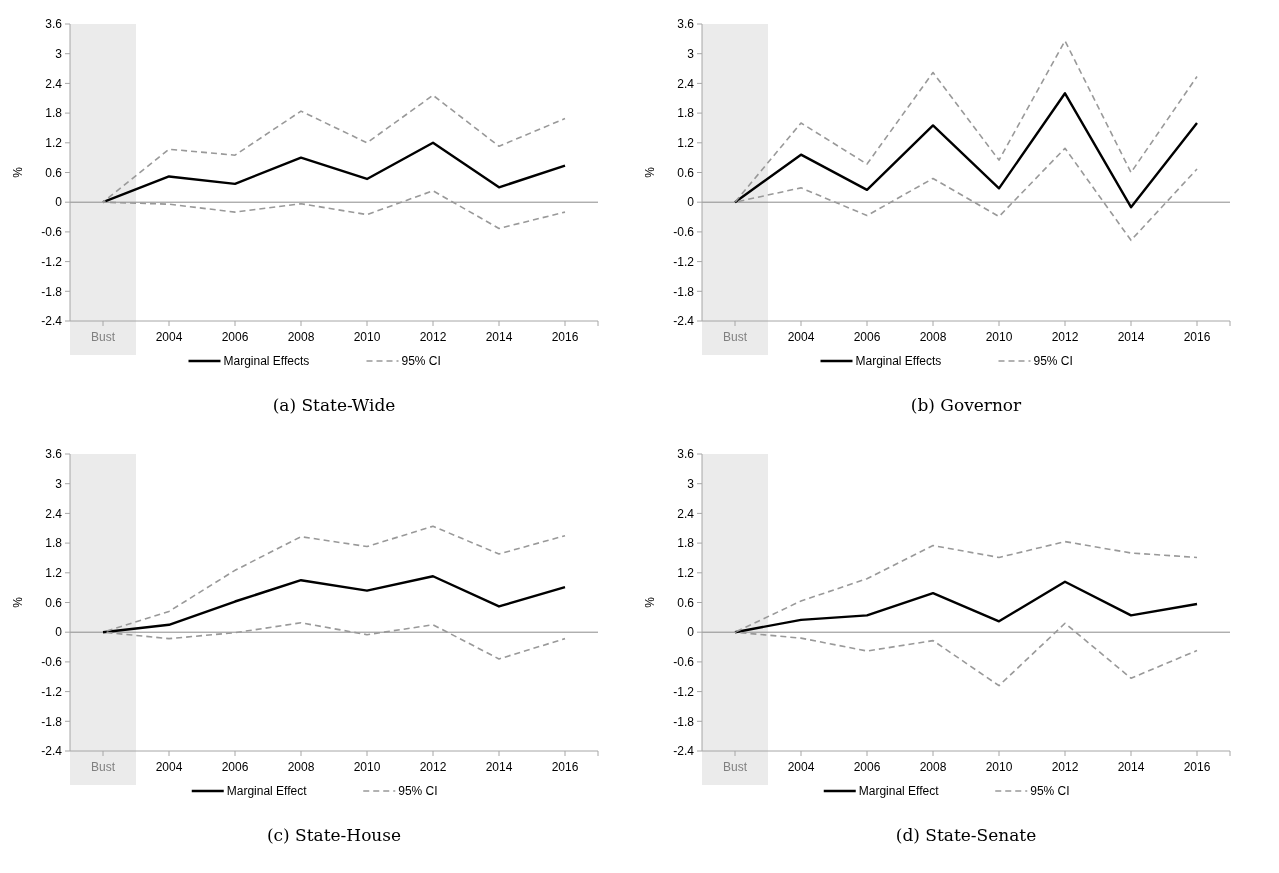 Image resolution: width=1279 pixels, height=873 pixels. I want to click on text: (a) State-Wide, so click(334, 405).